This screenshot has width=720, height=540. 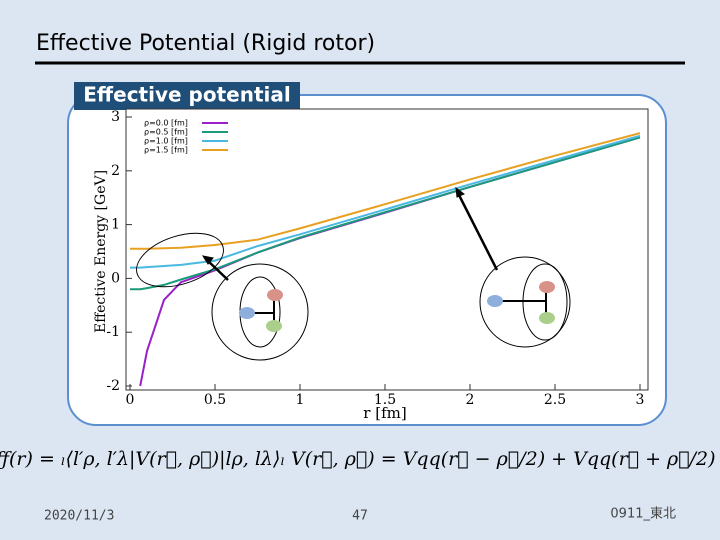 I want to click on y-tick-label: 0, so click(x=115, y=278).